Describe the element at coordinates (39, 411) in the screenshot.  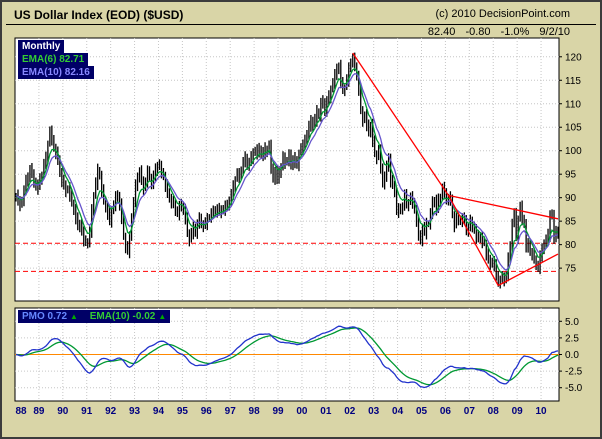
I see `svg-text: 89` at that location.